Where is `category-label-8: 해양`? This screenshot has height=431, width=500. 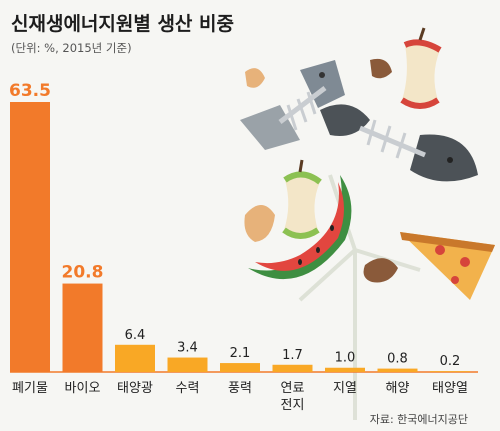 category-label-8: 해양 is located at coordinates (398, 388).